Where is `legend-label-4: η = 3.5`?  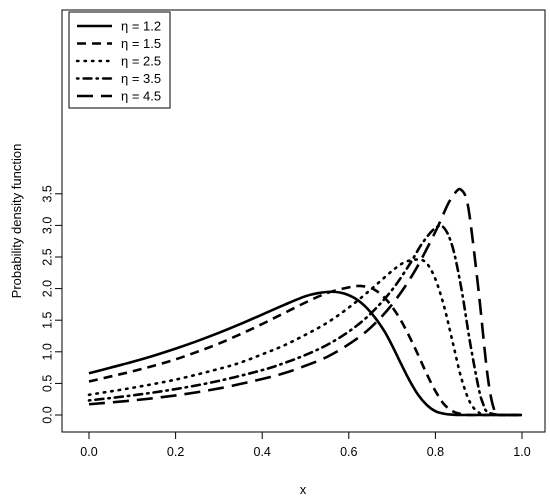 legend-label-4: η = 3.5 is located at coordinates (141, 78).